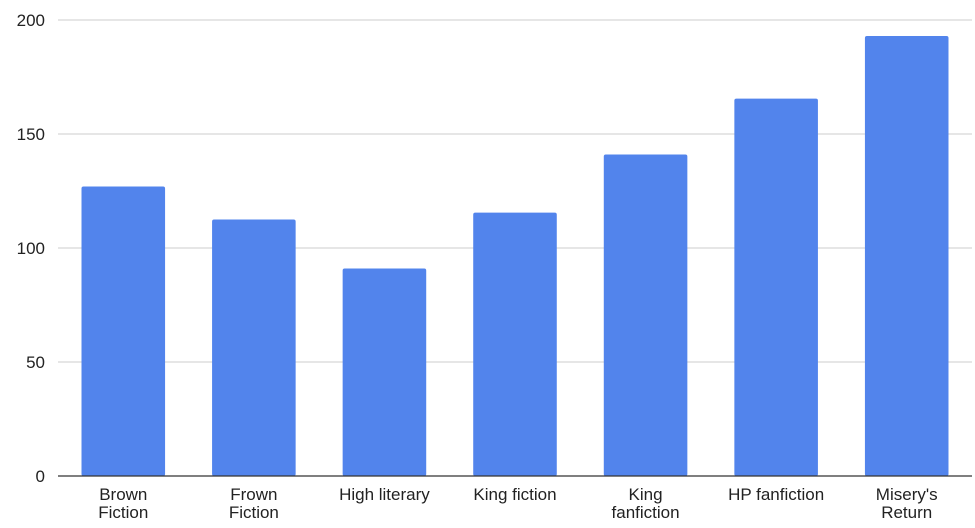  I want to click on x-category-label: Misery's Return, so click(907, 503).